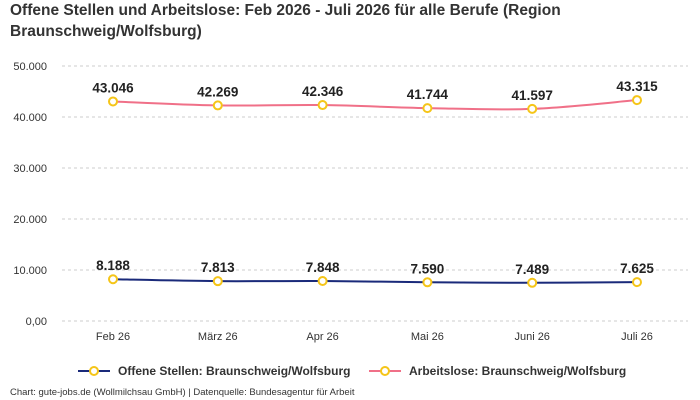 This screenshot has width=700, height=400. Describe the element at coordinates (217, 91) in the screenshot. I see `data-label: 42.269` at that location.